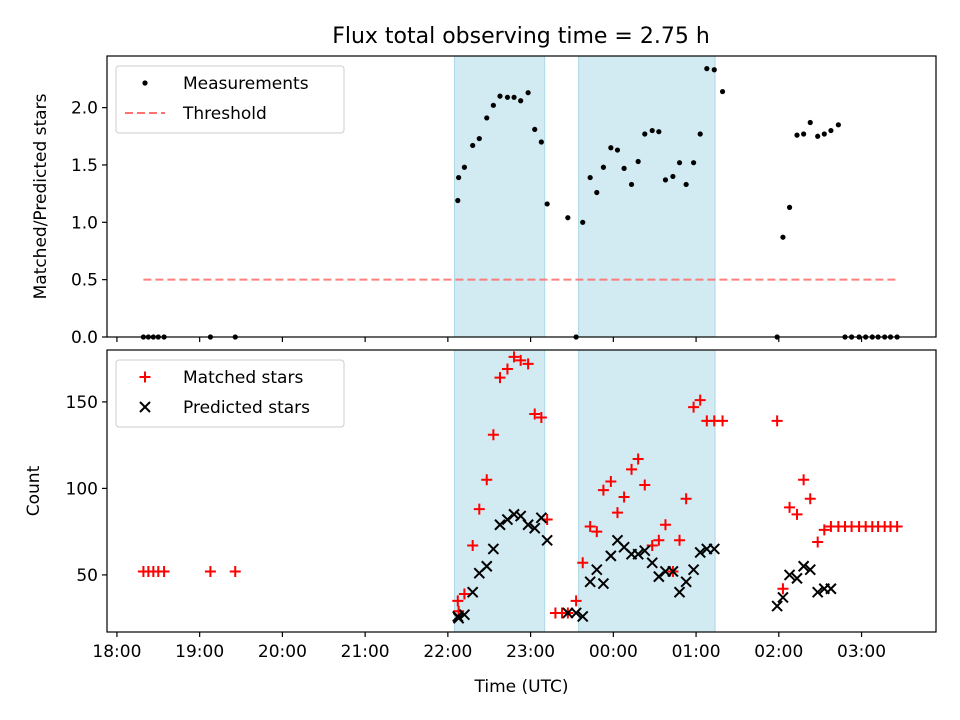  What do you see at coordinates (145, 407) in the screenshot?
I see `legend-swatch-x` at bounding box center [145, 407].